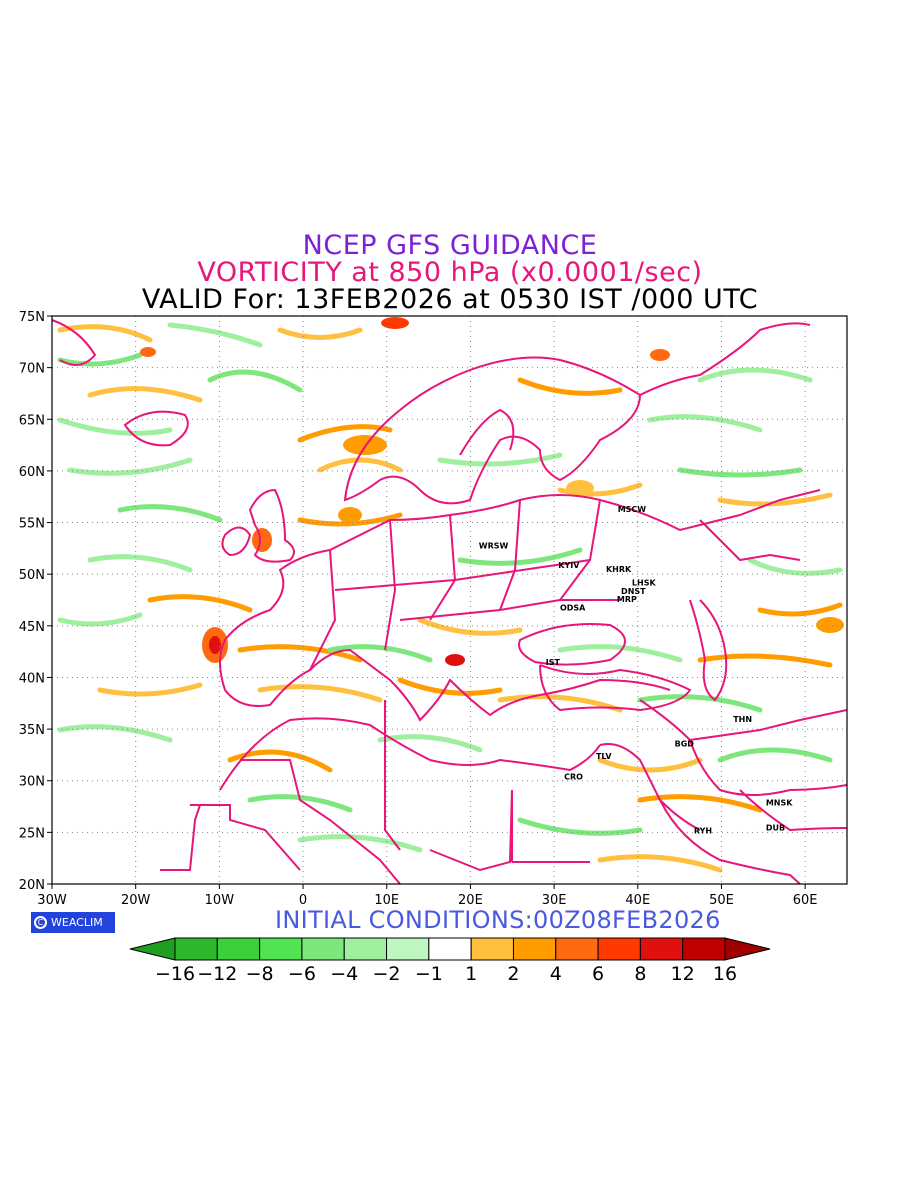  What do you see at coordinates (742, 719) in the screenshot?
I see `city-label: THN` at bounding box center [742, 719].